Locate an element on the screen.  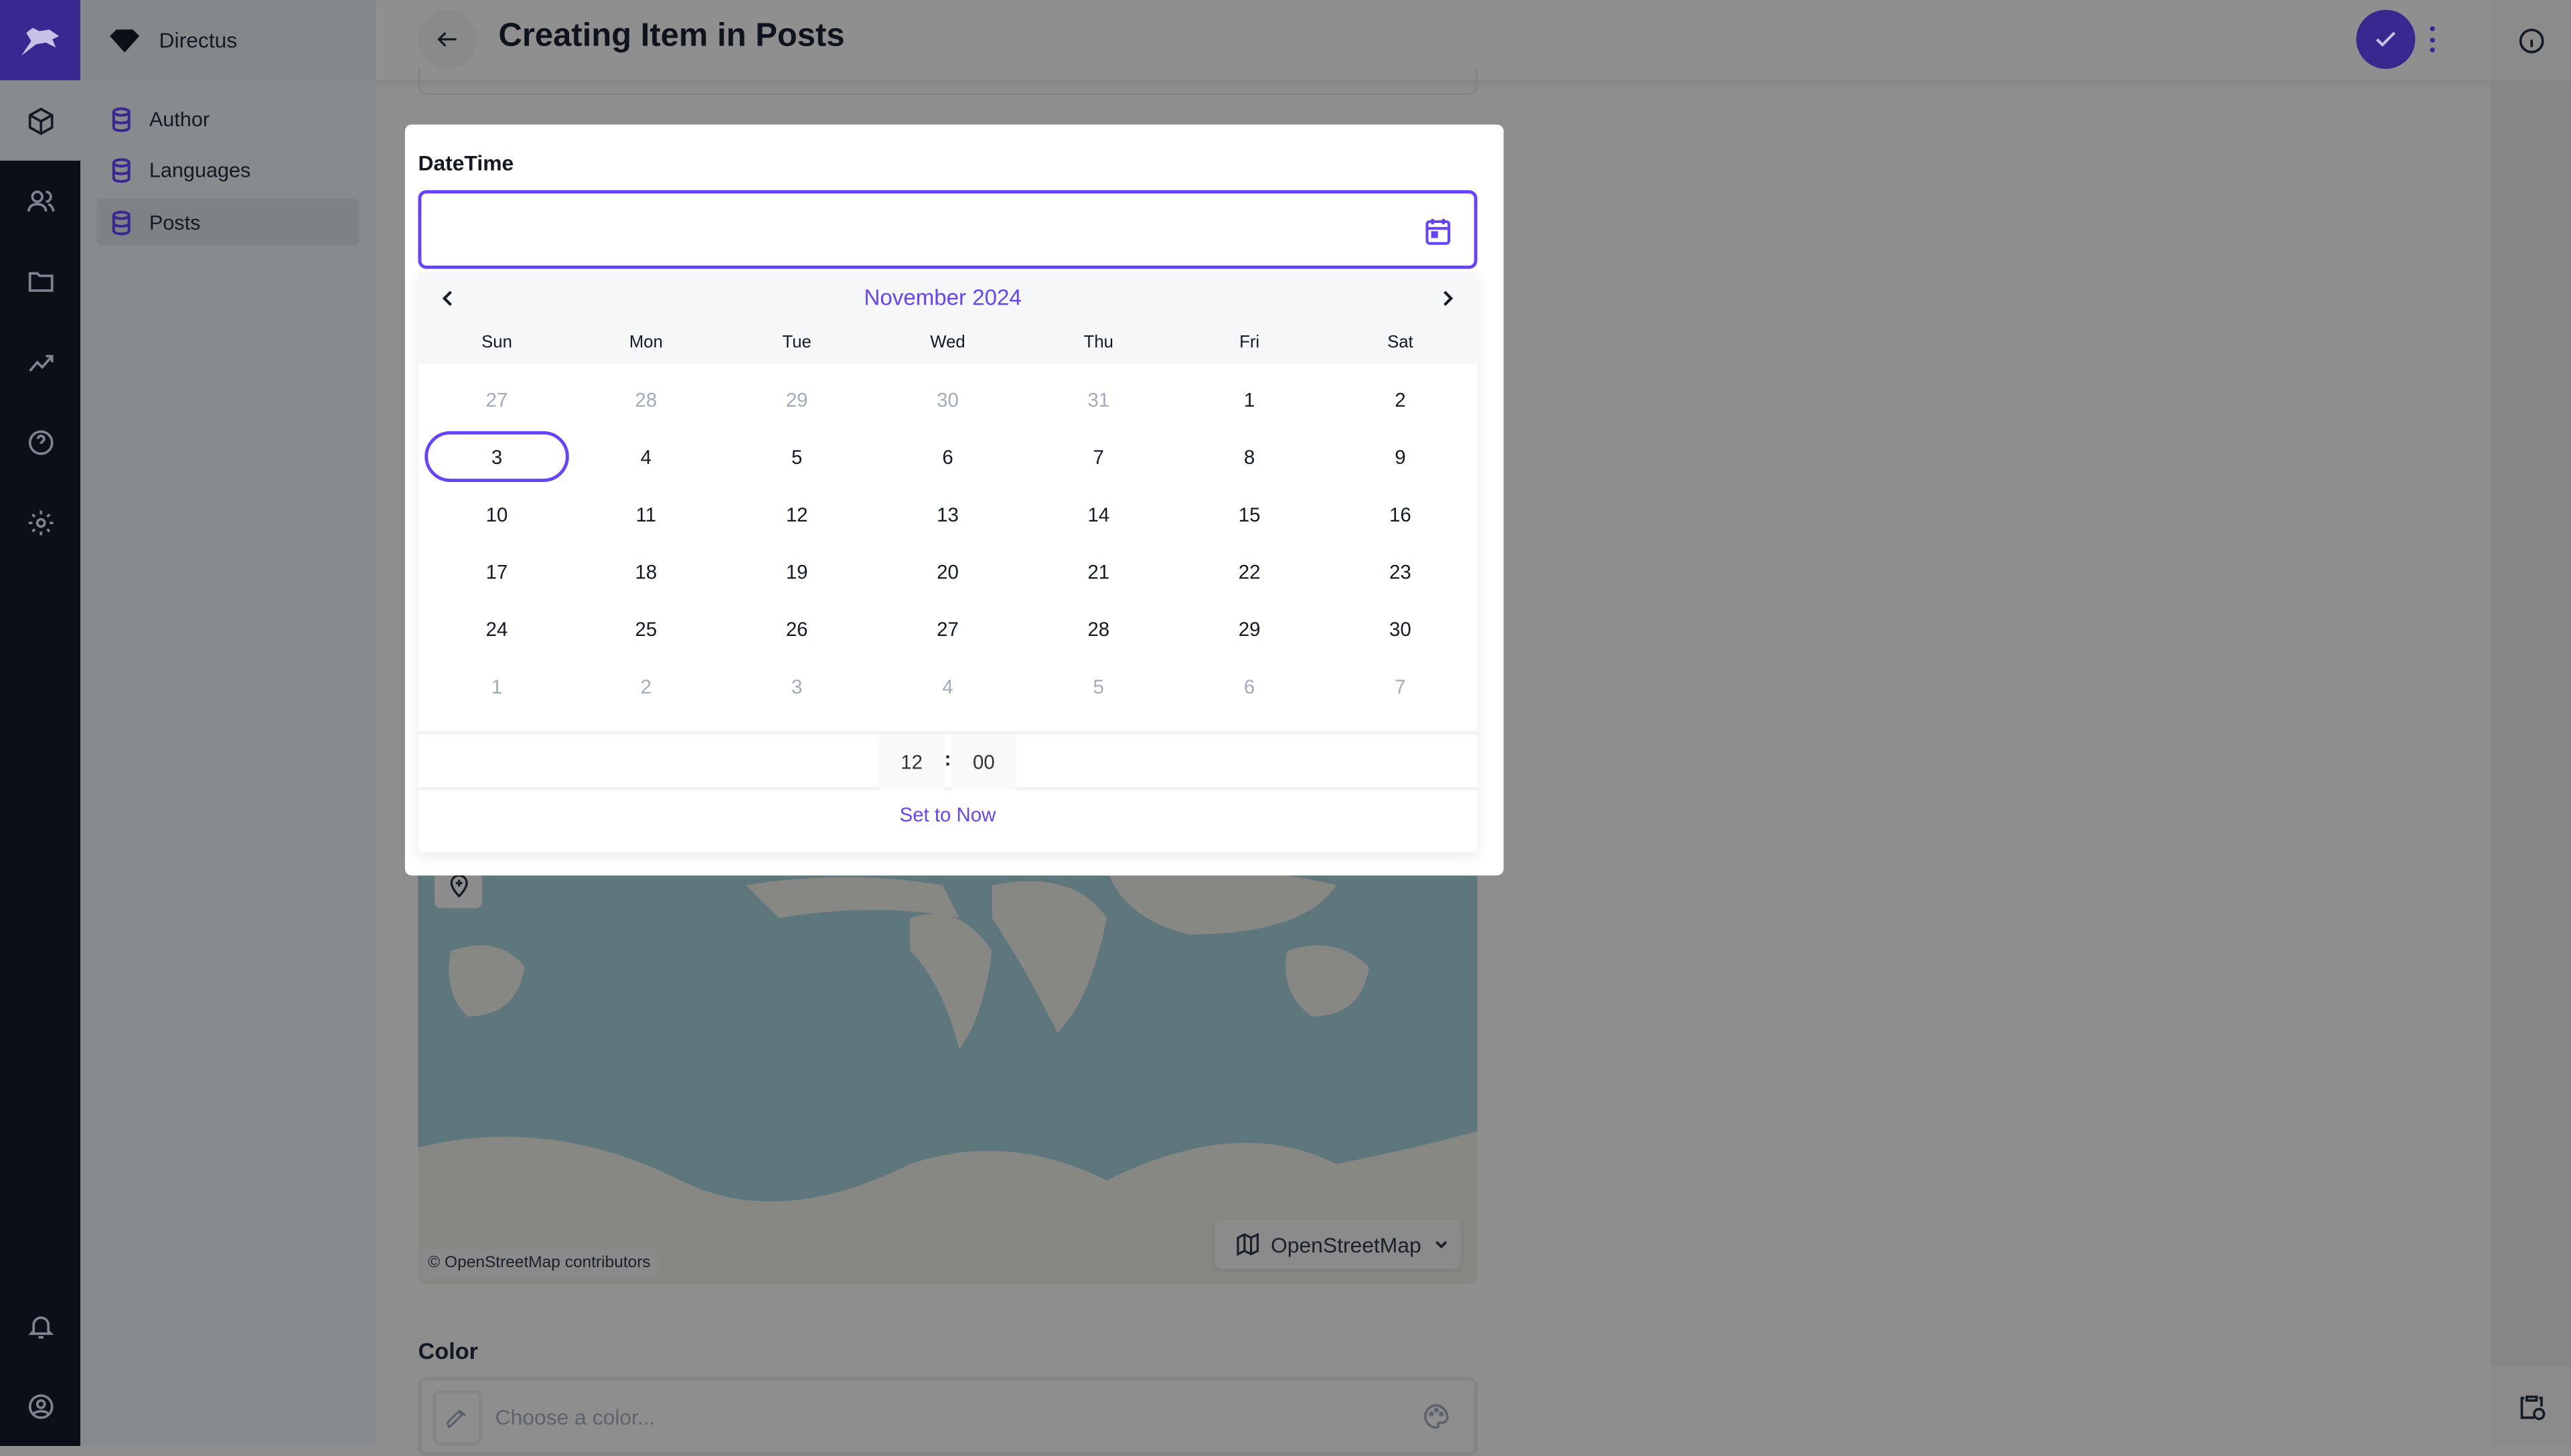
account-icon is located at coordinates (40, 1405).